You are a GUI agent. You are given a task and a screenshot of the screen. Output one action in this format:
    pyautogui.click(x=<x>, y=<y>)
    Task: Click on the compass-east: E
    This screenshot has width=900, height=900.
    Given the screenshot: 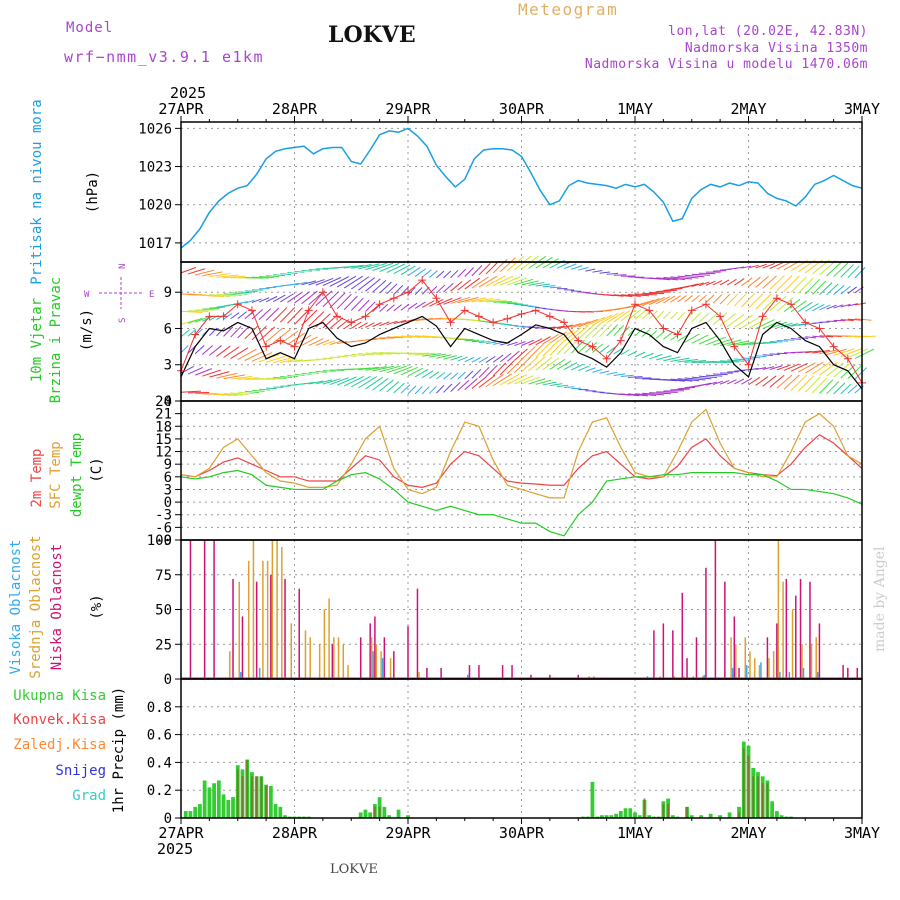 What is the action you would take?
    pyautogui.click(x=151, y=295)
    